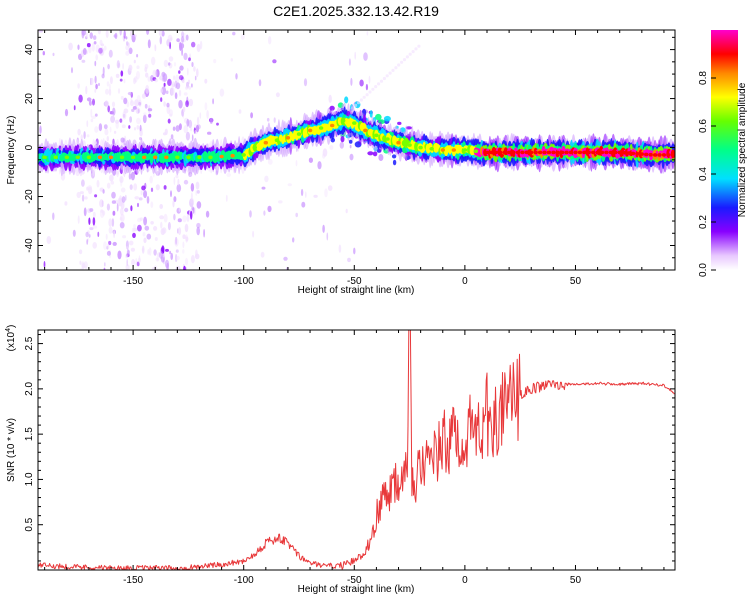 This screenshot has height=600, width=750. Describe the element at coordinates (672, 154) in the screenshot. I see `spectrogram-ridge-cell` at that location.